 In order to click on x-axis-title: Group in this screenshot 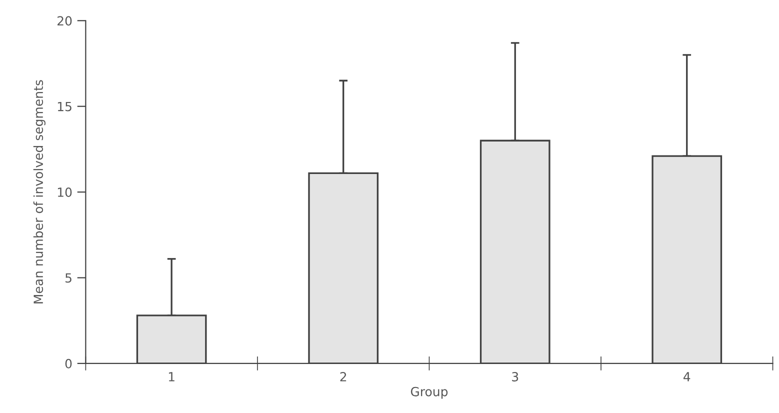, I will do `click(429, 392)`.